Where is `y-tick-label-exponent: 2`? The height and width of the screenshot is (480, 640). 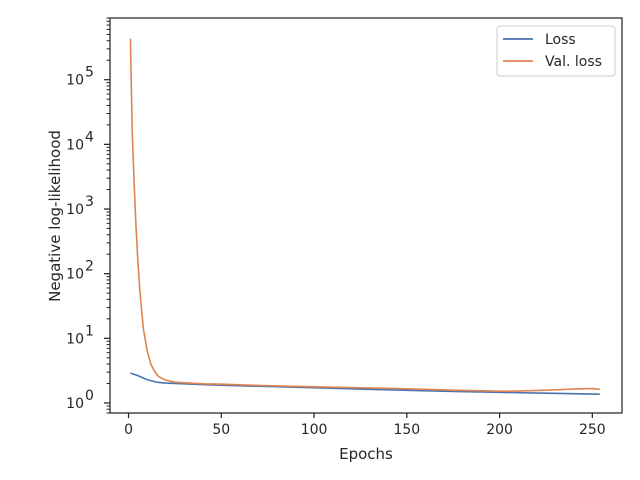 y-tick-label-exponent: 2 is located at coordinates (89, 267).